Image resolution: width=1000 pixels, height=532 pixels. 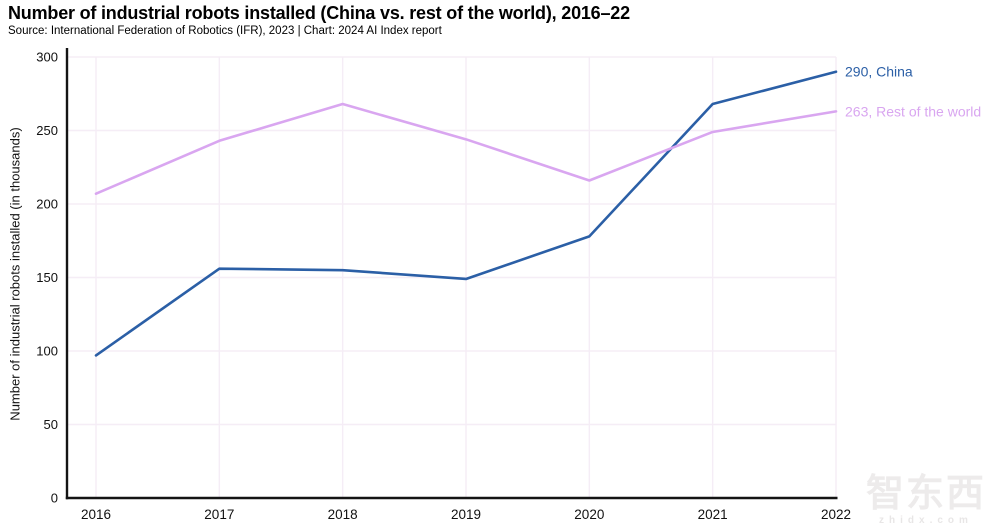 What do you see at coordinates (47, 277) in the screenshot?
I see `y-tick-label-150: 150` at bounding box center [47, 277].